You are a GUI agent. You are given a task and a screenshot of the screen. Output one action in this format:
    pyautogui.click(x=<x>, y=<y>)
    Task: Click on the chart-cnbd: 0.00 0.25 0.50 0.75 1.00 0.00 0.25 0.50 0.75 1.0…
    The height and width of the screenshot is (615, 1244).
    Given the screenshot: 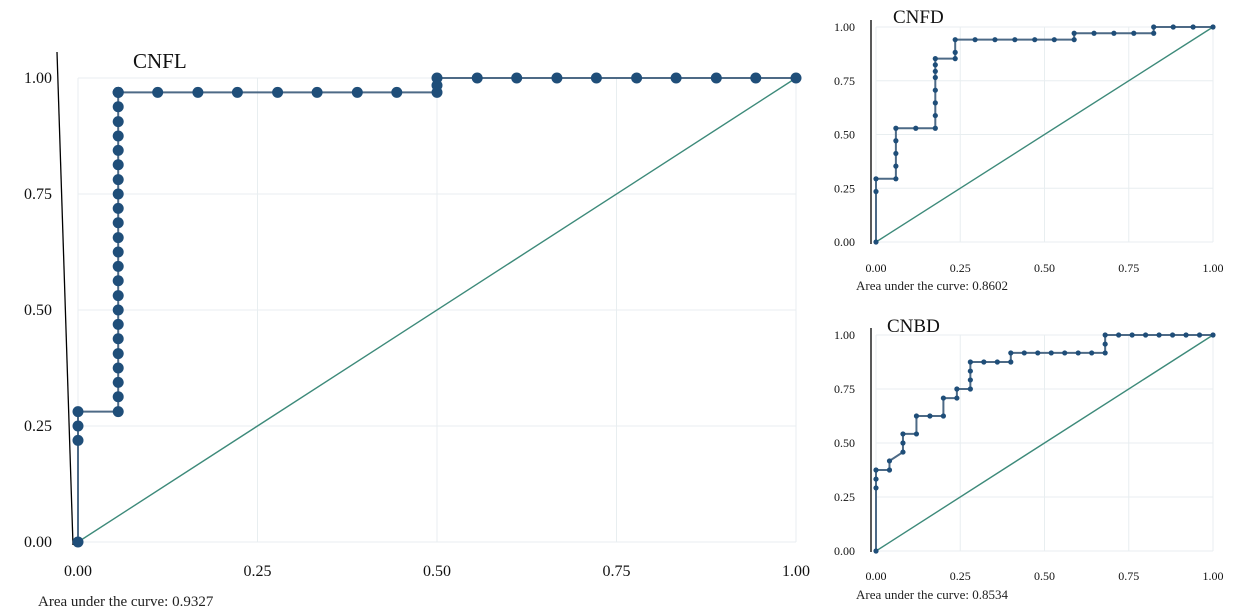 What is the action you would take?
    pyautogui.click(x=1029, y=459)
    